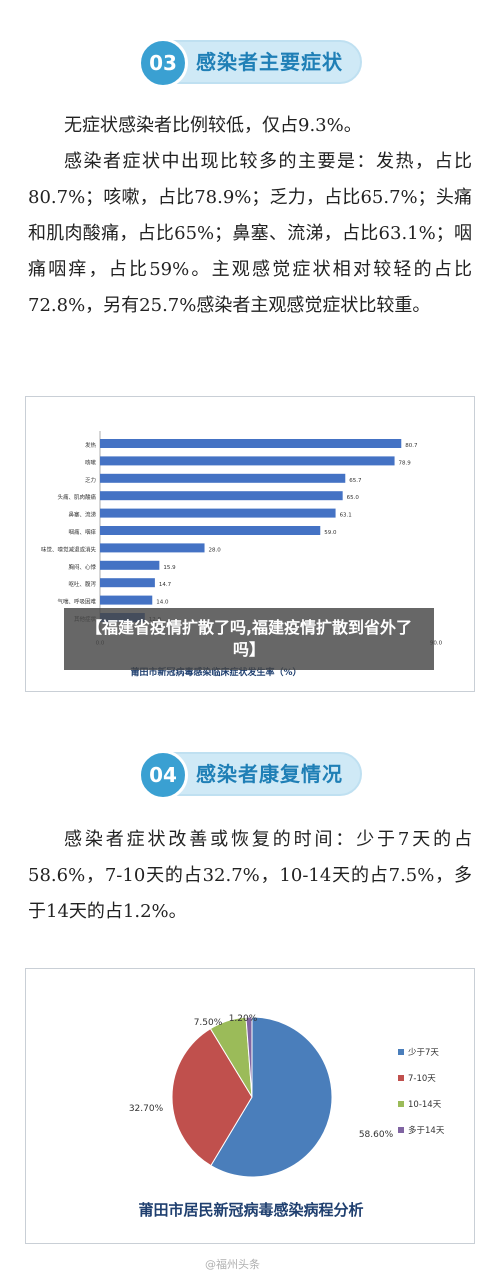  What do you see at coordinates (355, 481) in the screenshot?
I see `data-label: 65.7` at bounding box center [355, 481].